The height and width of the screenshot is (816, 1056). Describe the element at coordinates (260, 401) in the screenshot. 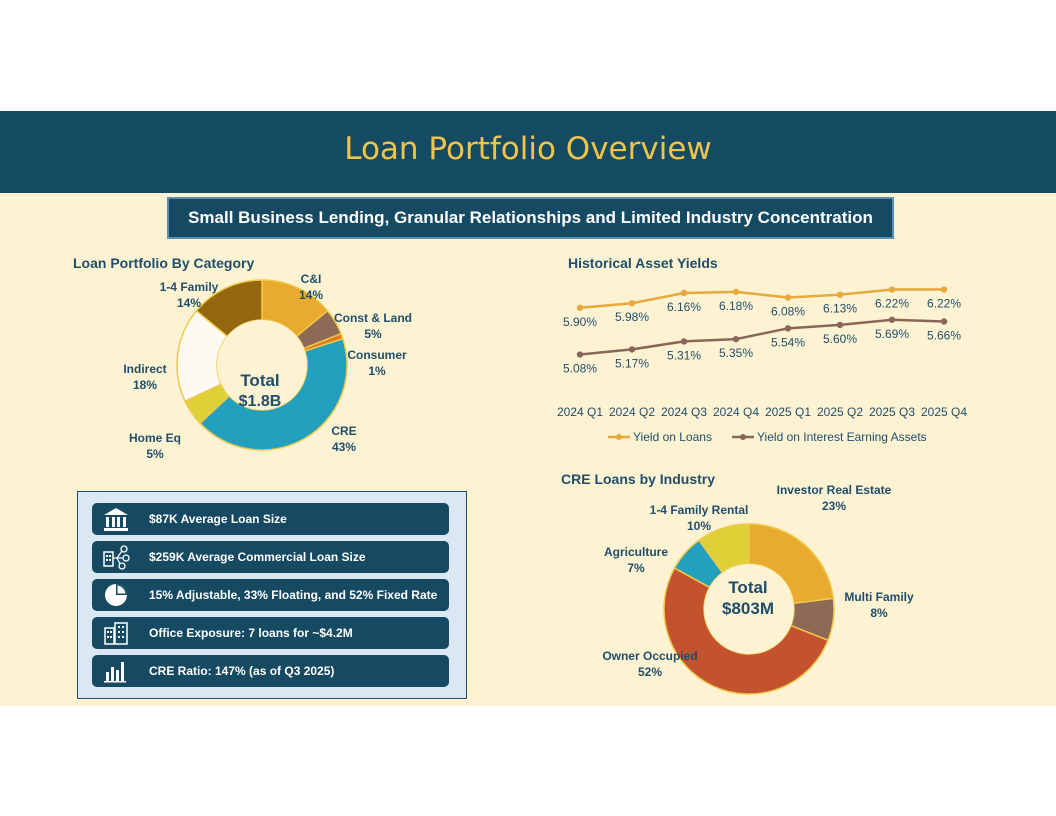

I see `loan-center-value: $1.8B` at that location.